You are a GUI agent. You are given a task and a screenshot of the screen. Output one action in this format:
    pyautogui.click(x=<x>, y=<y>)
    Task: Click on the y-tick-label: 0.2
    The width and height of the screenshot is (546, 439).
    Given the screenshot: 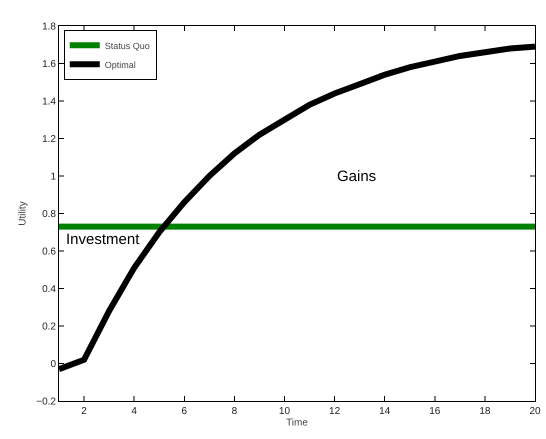 What is the action you would take?
    pyautogui.click(x=49, y=327)
    